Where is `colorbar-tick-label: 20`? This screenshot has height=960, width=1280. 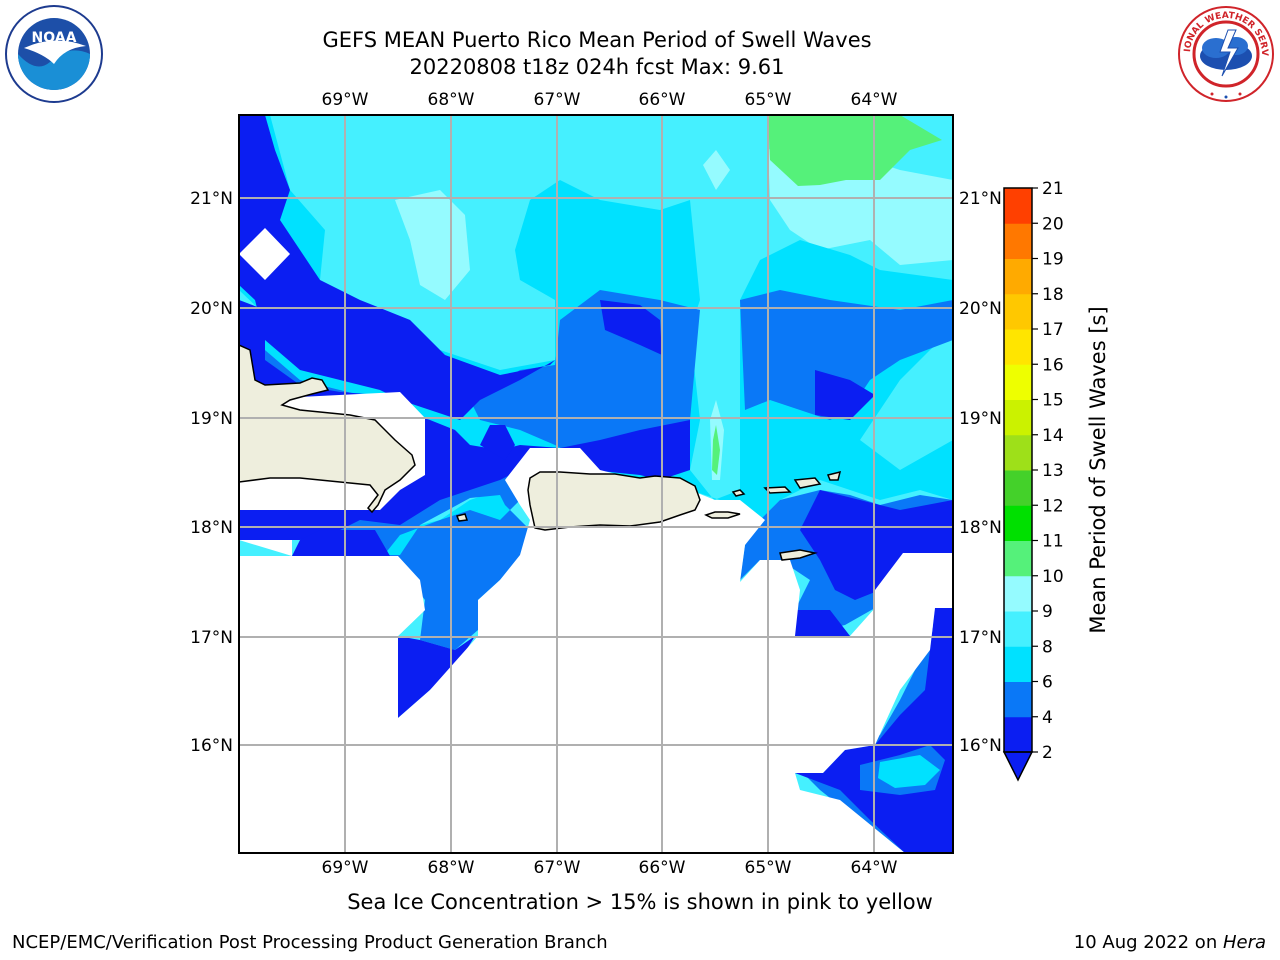 colorbar-tick-label: 20 is located at coordinates (1053, 224).